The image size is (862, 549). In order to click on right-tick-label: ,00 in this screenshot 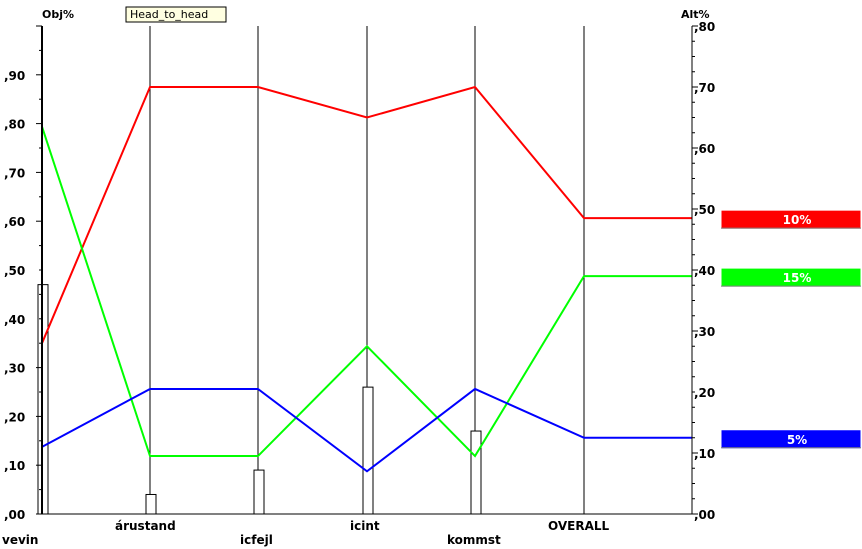, I will do `click(704, 515)`.